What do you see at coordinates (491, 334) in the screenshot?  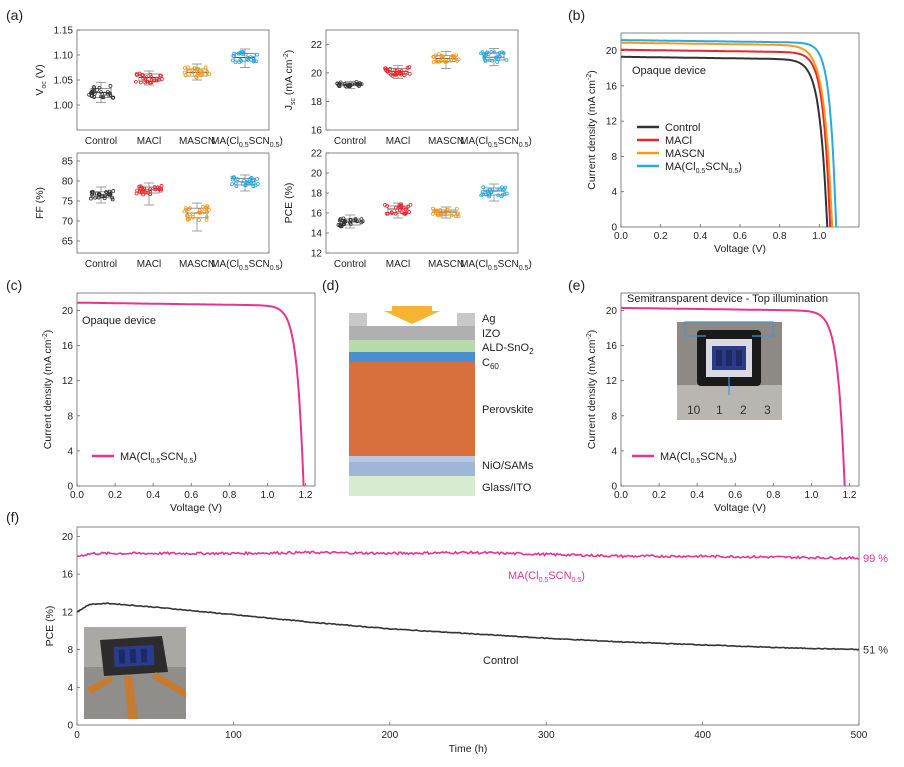 I see `layer-label-izo: IZO` at bounding box center [491, 334].